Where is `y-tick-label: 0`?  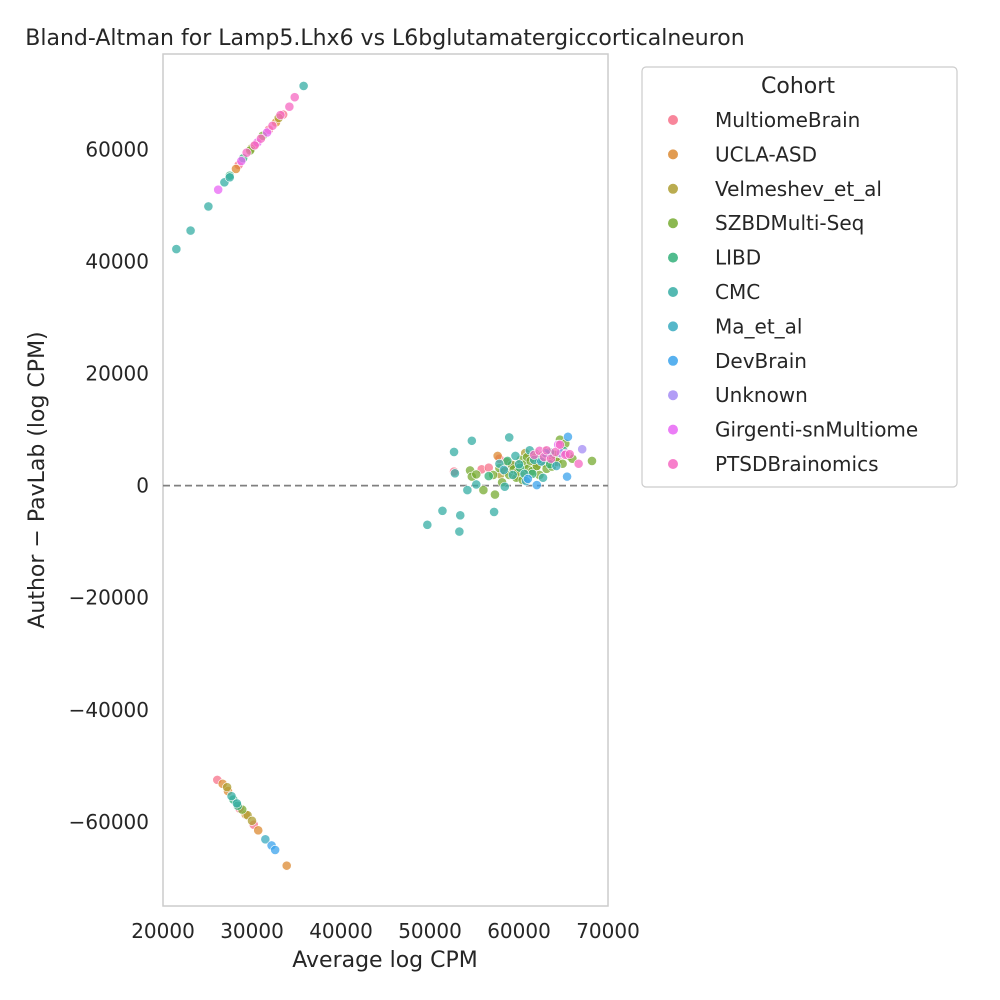 y-tick-label: 0 is located at coordinates (142, 486).